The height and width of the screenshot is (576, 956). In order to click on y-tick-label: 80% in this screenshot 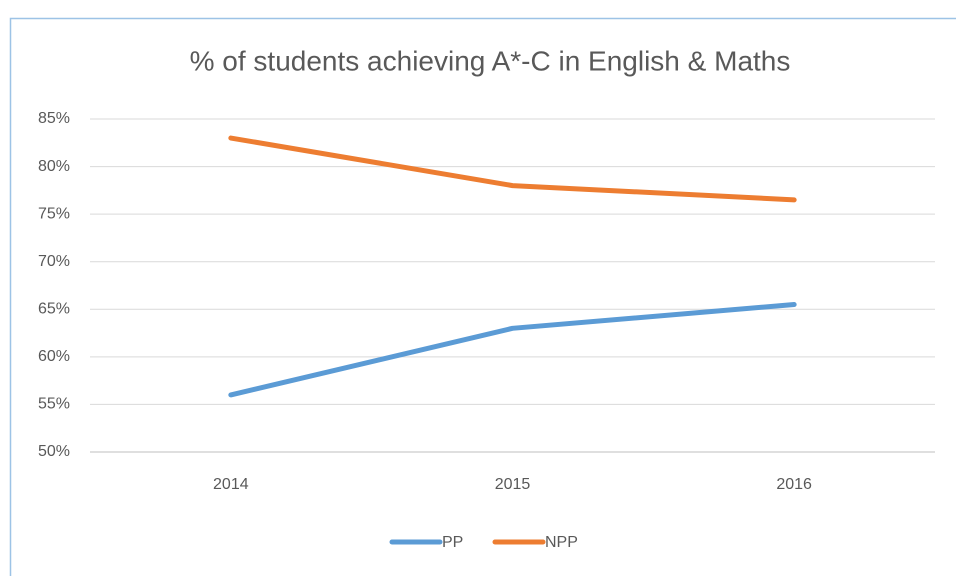, I will do `click(54, 166)`.